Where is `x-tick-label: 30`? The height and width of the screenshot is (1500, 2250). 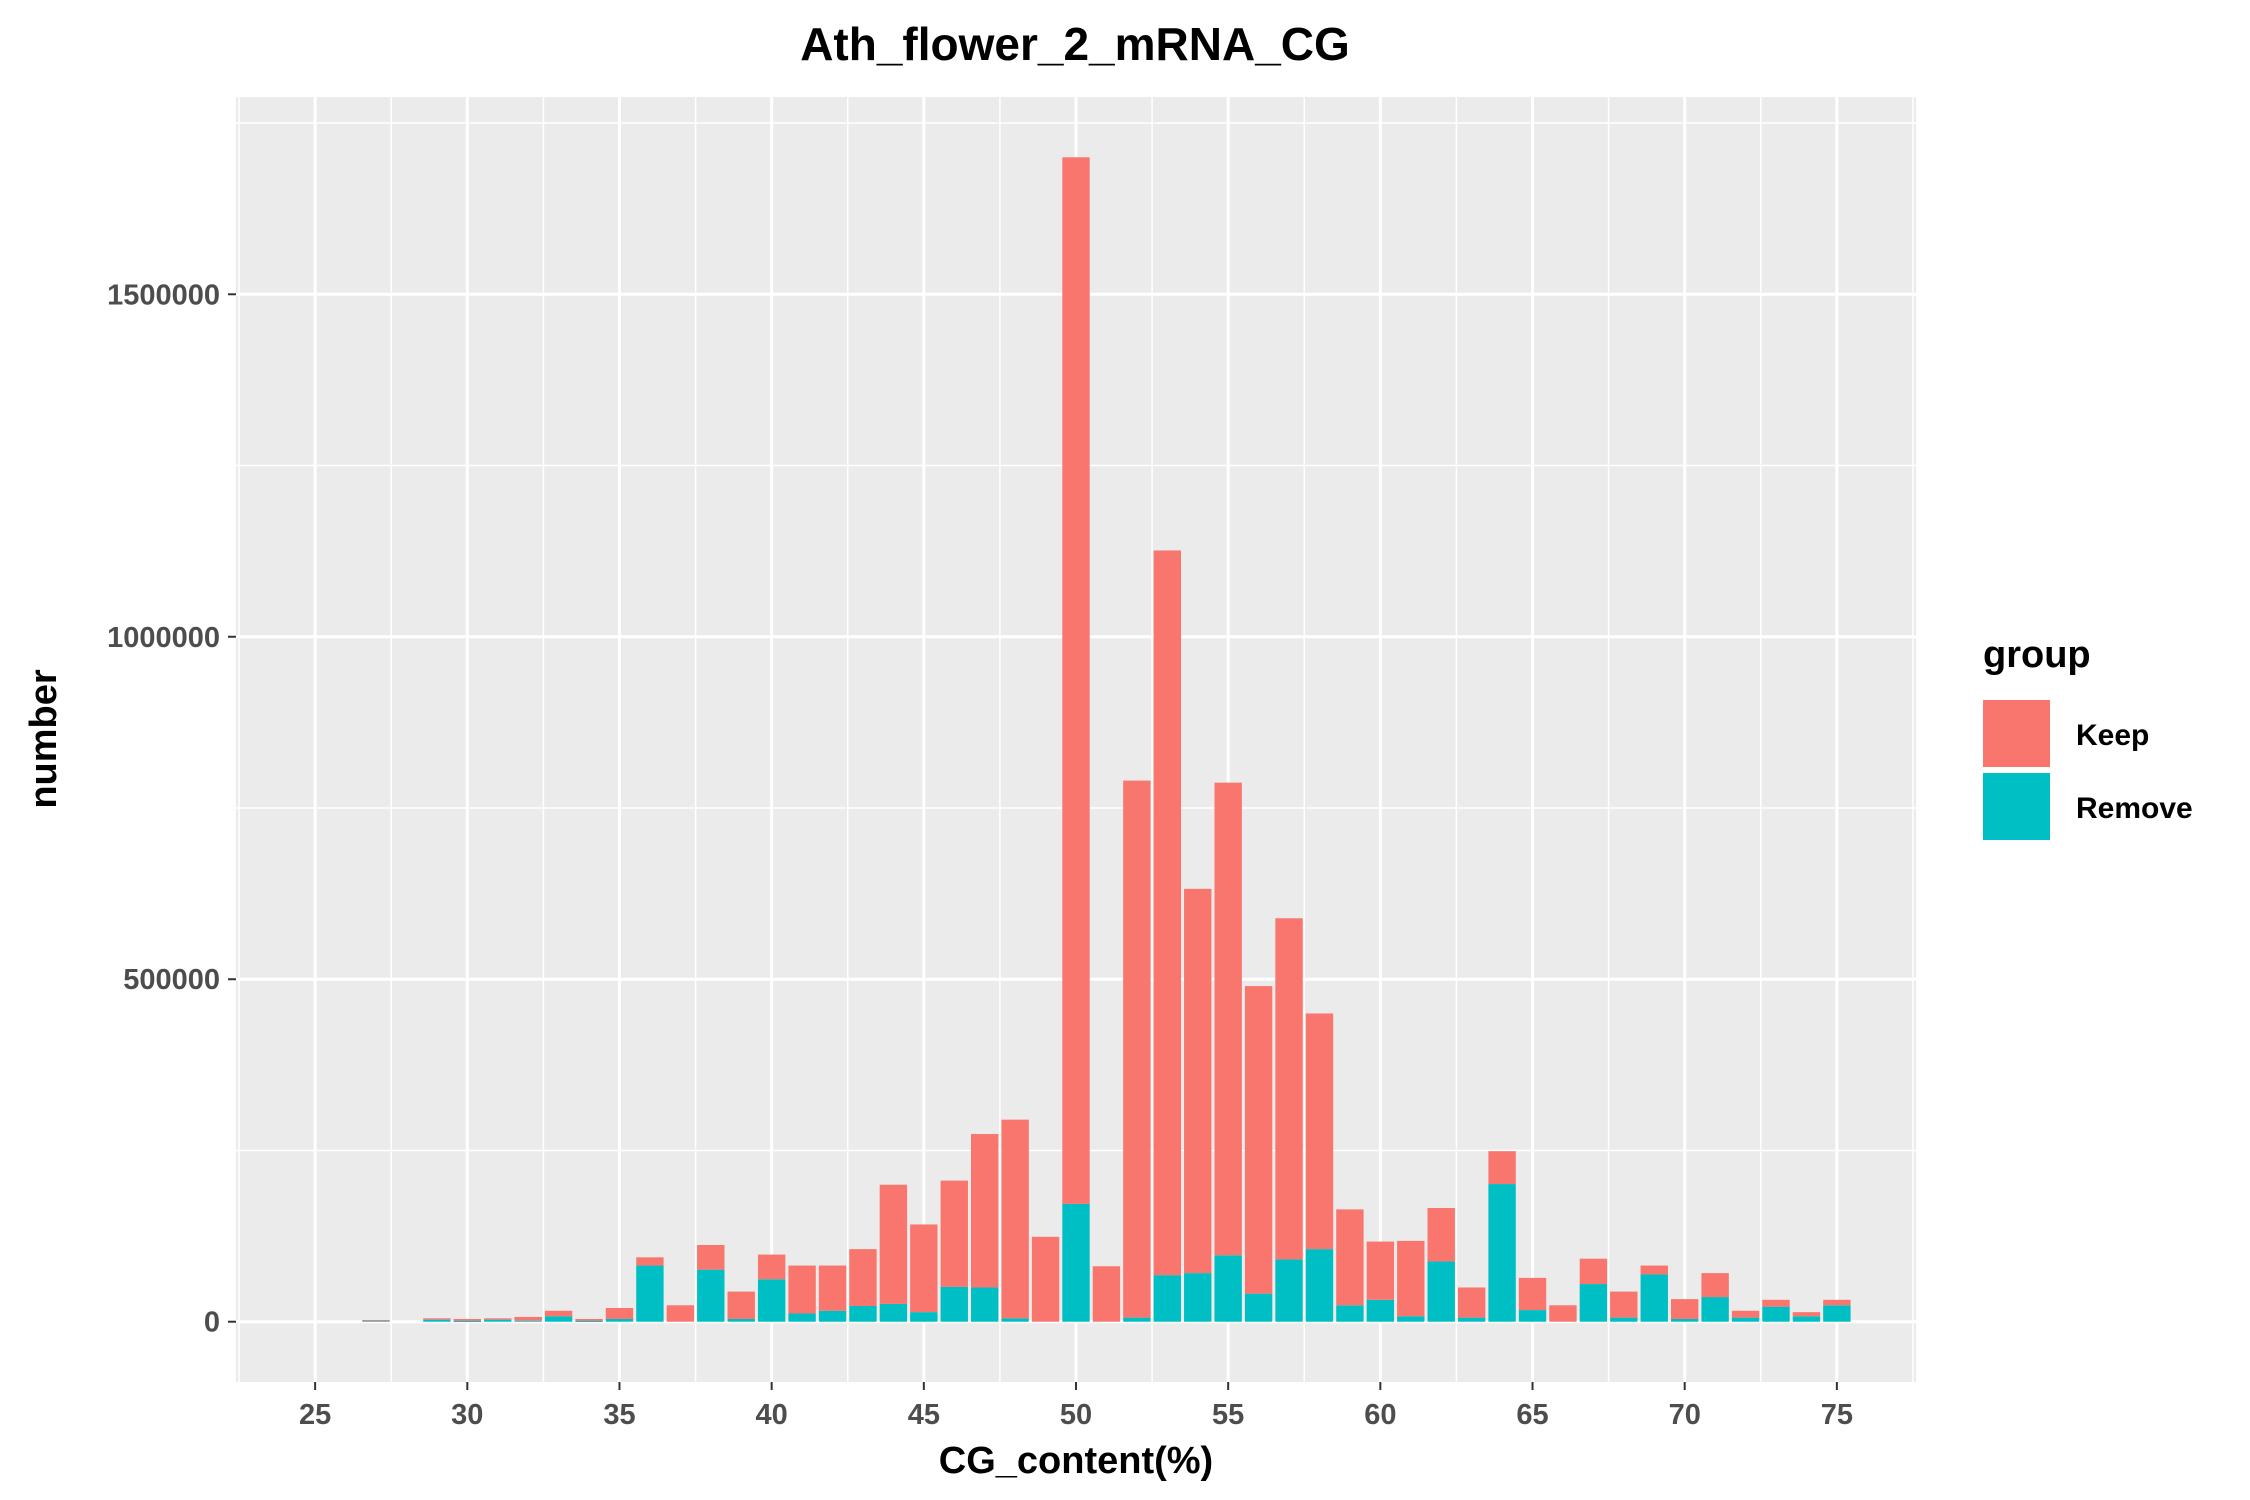 x-tick-label: 30 is located at coordinates (467, 1415).